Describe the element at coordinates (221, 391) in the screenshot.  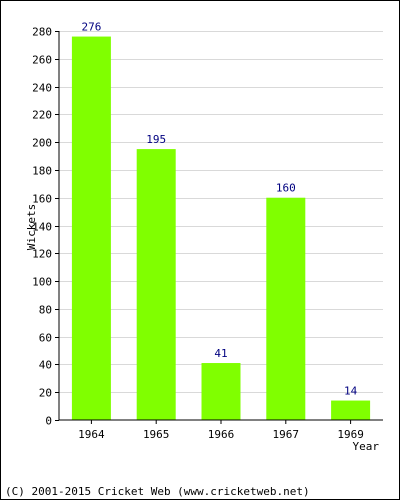
I see `bar-1966` at that location.